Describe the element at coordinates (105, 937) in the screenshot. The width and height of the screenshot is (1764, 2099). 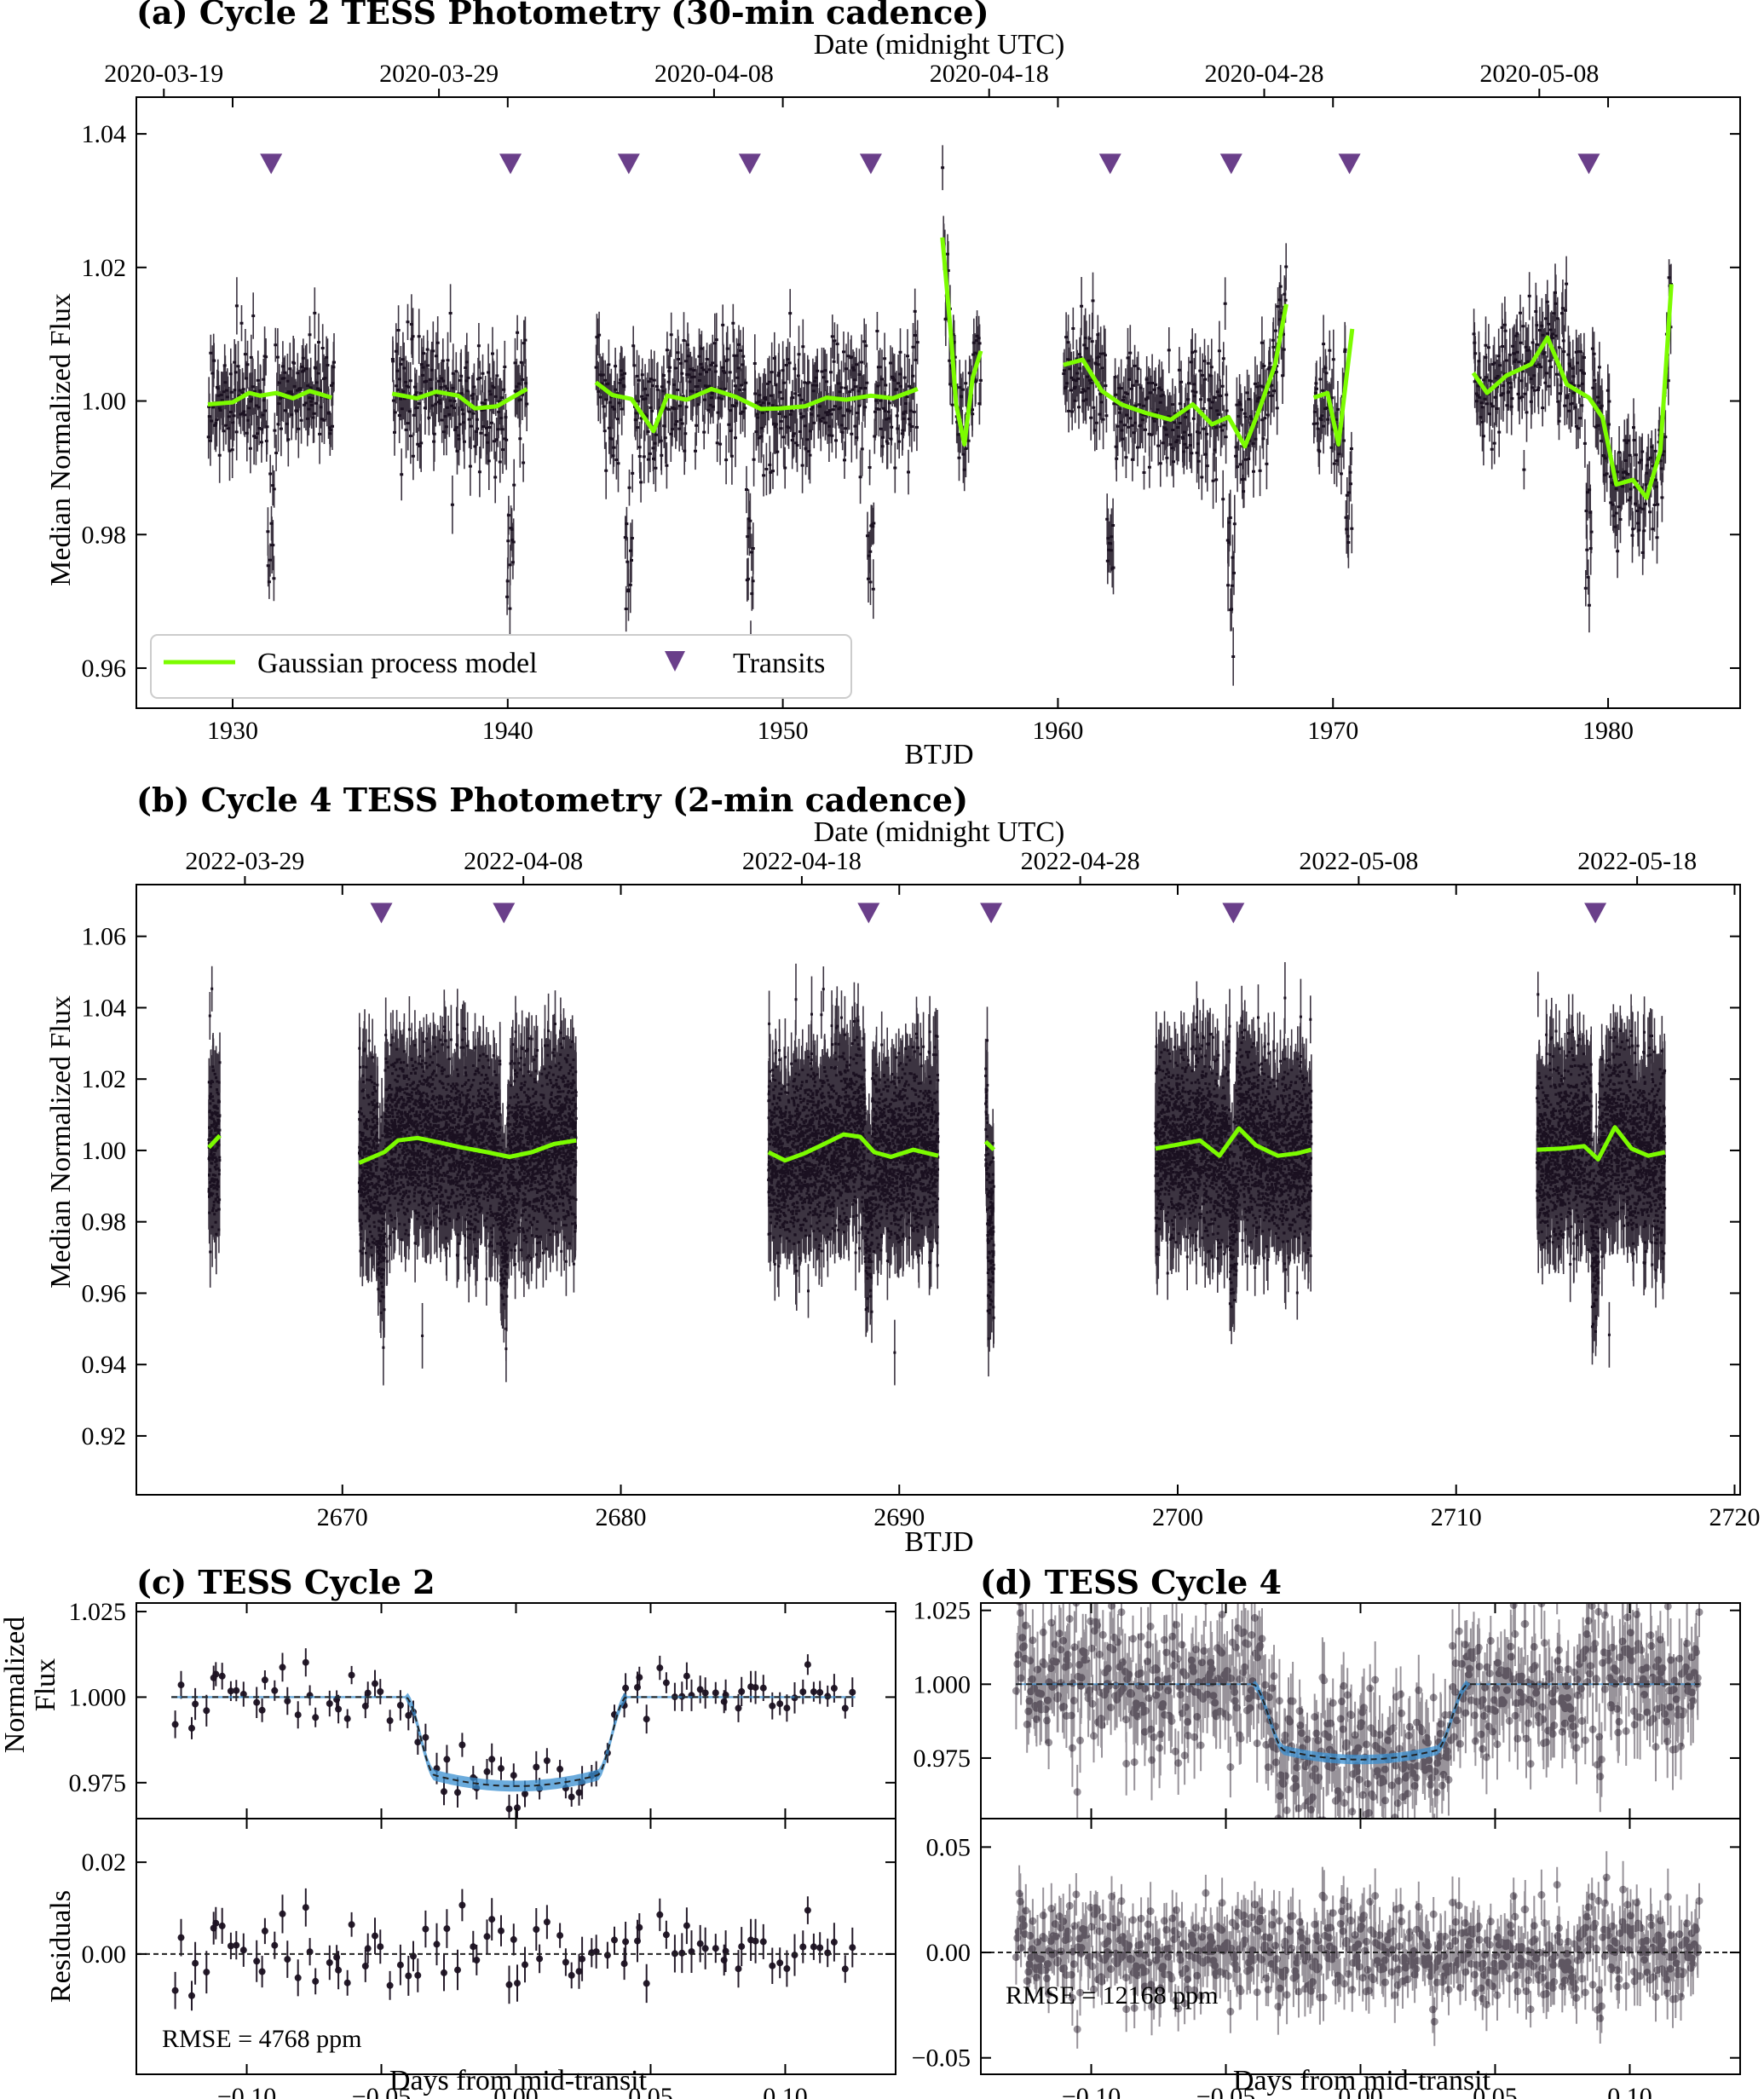
I see `y-tick-label: 1.06` at that location.